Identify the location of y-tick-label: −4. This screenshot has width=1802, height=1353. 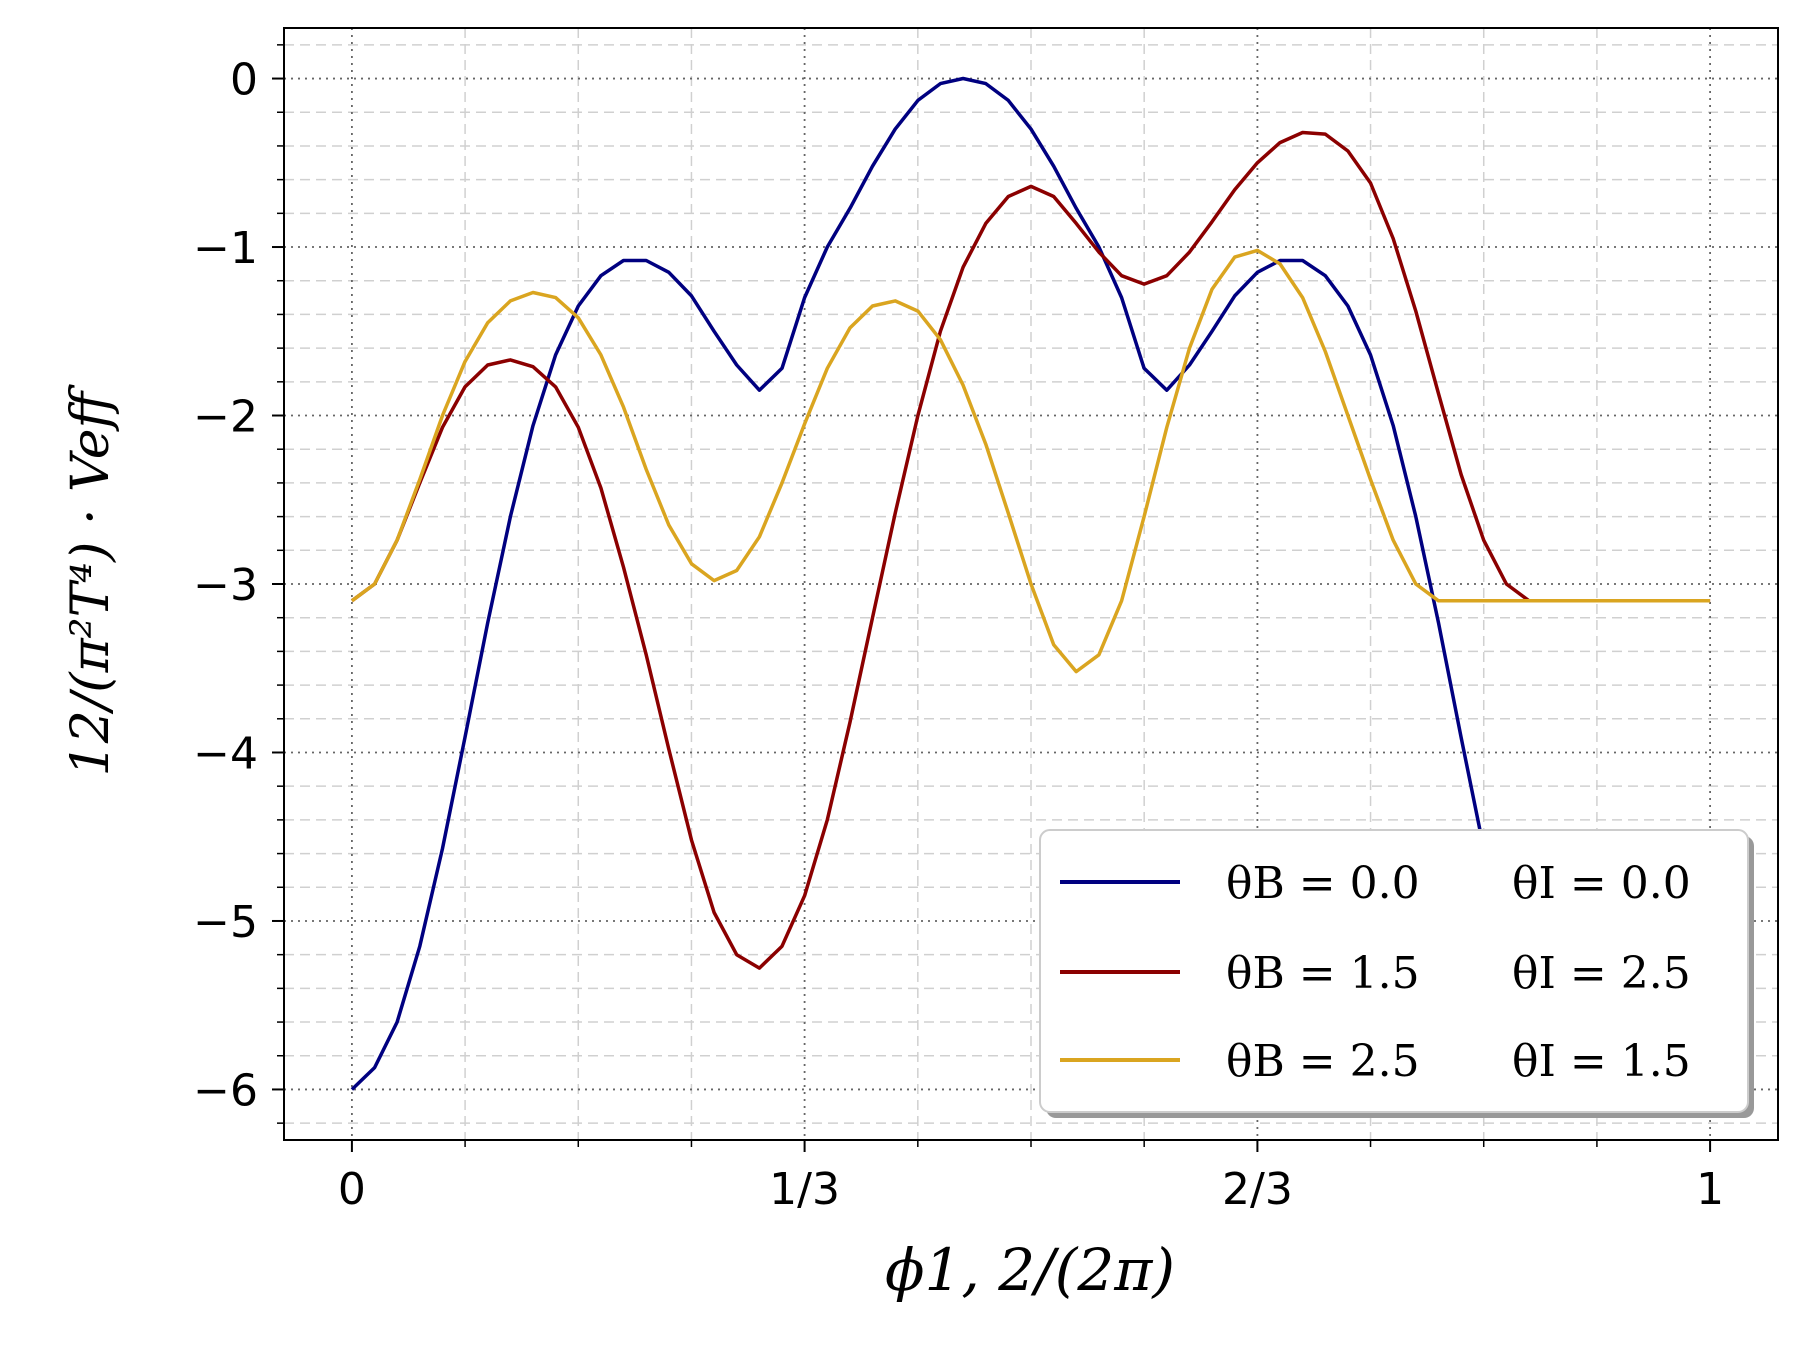
(225, 753).